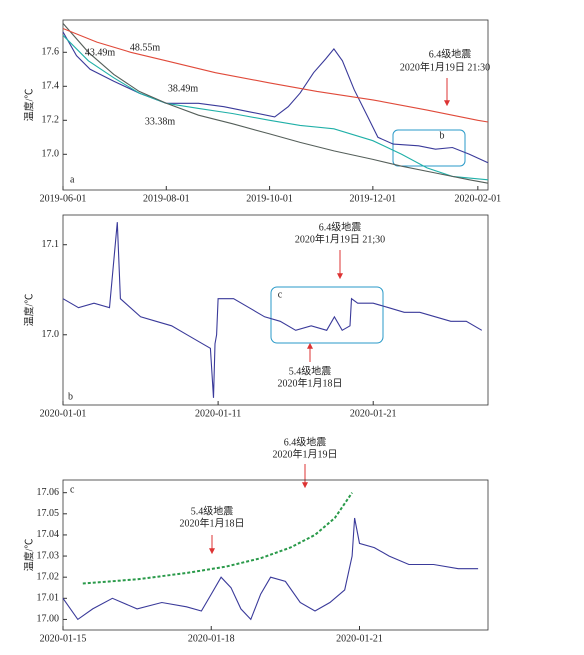 This screenshot has width=584, height=655. I want to click on y-tick-label: 17.4, so click(51, 86).